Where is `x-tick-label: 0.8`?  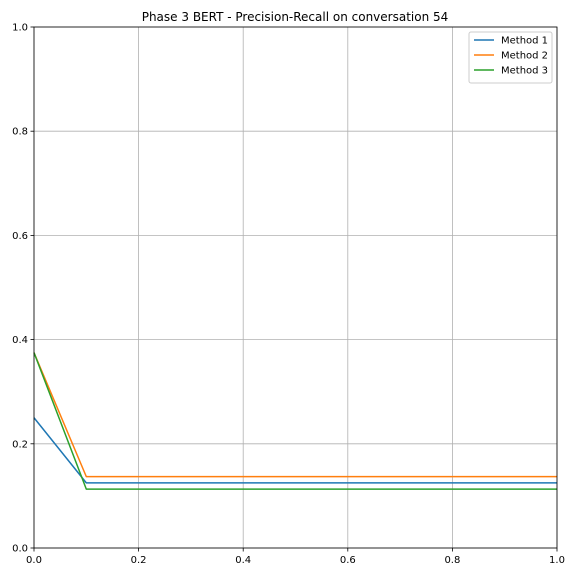
x-tick-label: 0.8 is located at coordinates (452, 560).